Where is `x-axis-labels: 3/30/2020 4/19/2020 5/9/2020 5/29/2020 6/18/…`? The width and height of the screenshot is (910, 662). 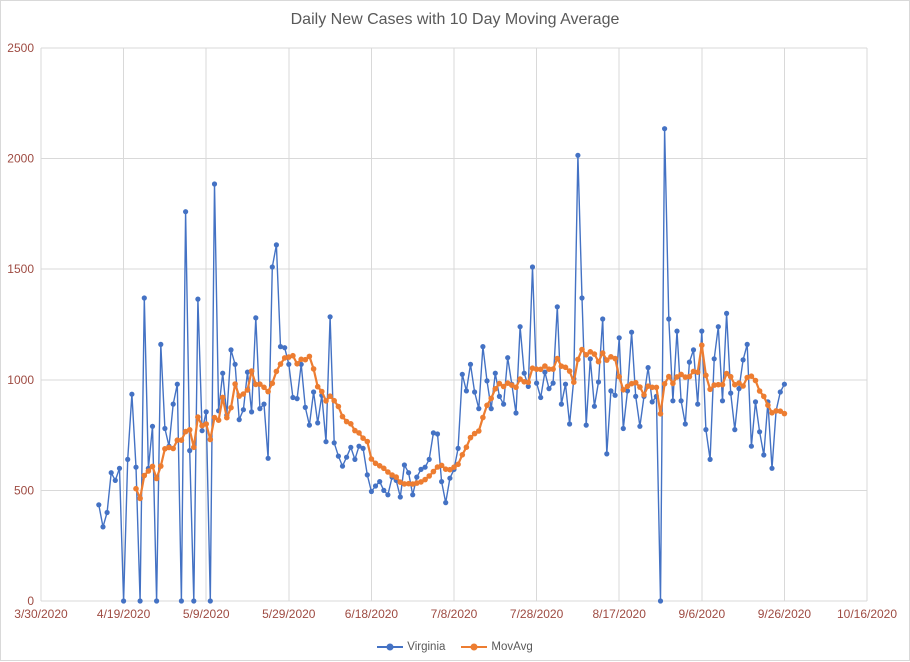 x-axis-labels: 3/30/2020 4/19/2020 5/9/2020 5/29/2020 6/18/… is located at coordinates (455, 614).